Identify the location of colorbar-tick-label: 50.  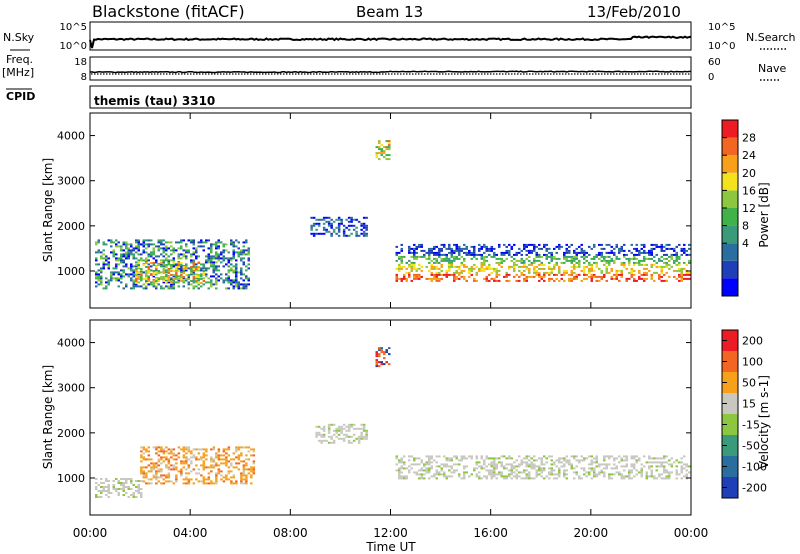
(749, 383).